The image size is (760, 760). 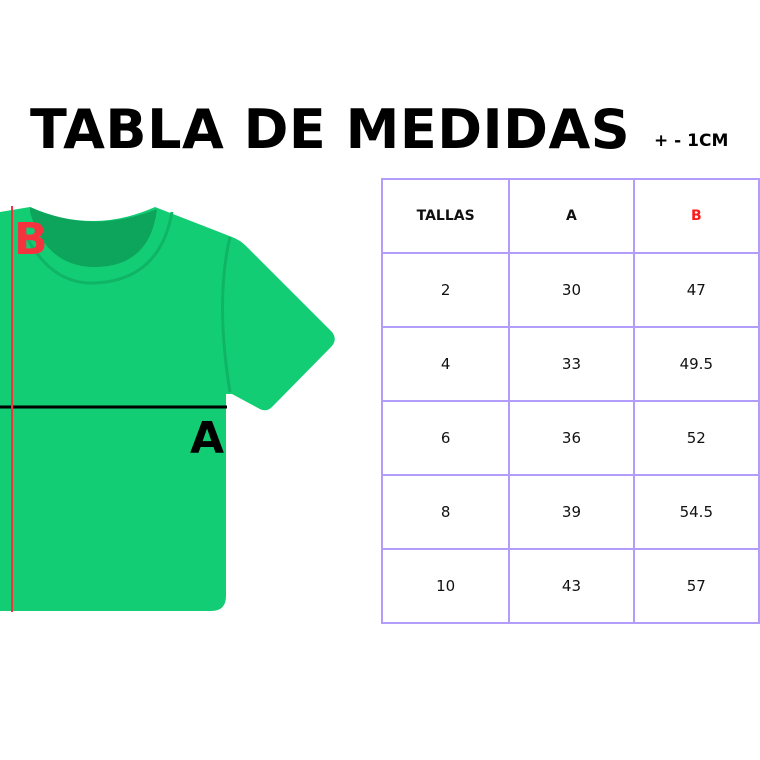 I want to click on cell-a: 36, so click(x=571, y=438).